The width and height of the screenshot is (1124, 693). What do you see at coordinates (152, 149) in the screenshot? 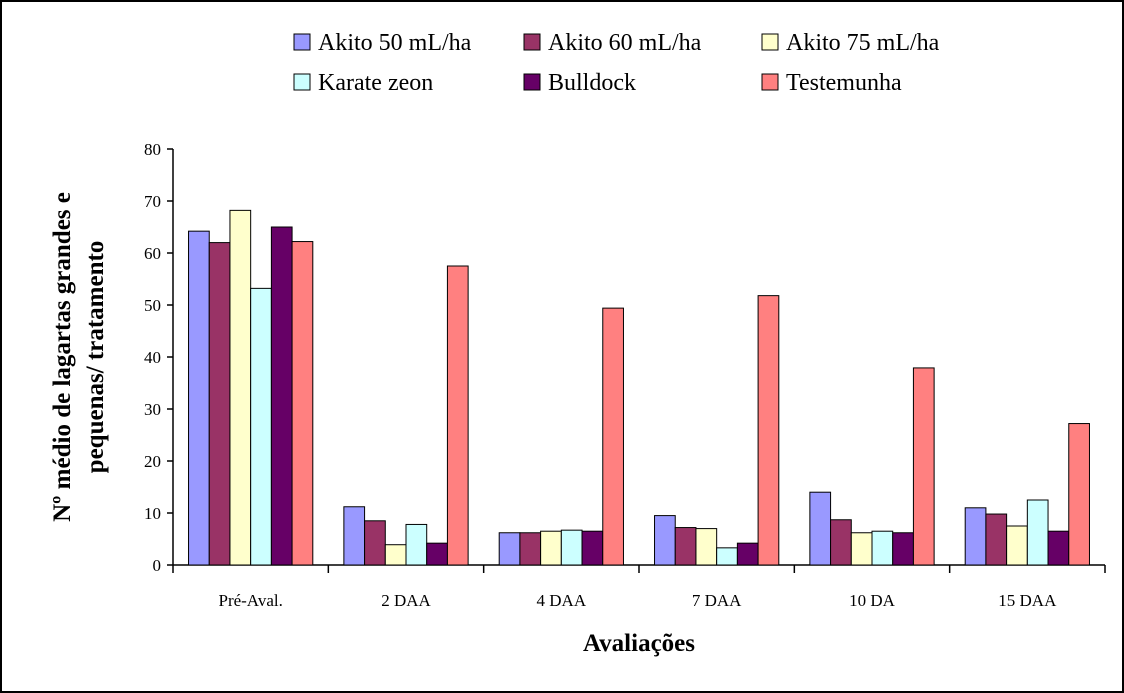
I see `y-tick-label: 80` at bounding box center [152, 149].